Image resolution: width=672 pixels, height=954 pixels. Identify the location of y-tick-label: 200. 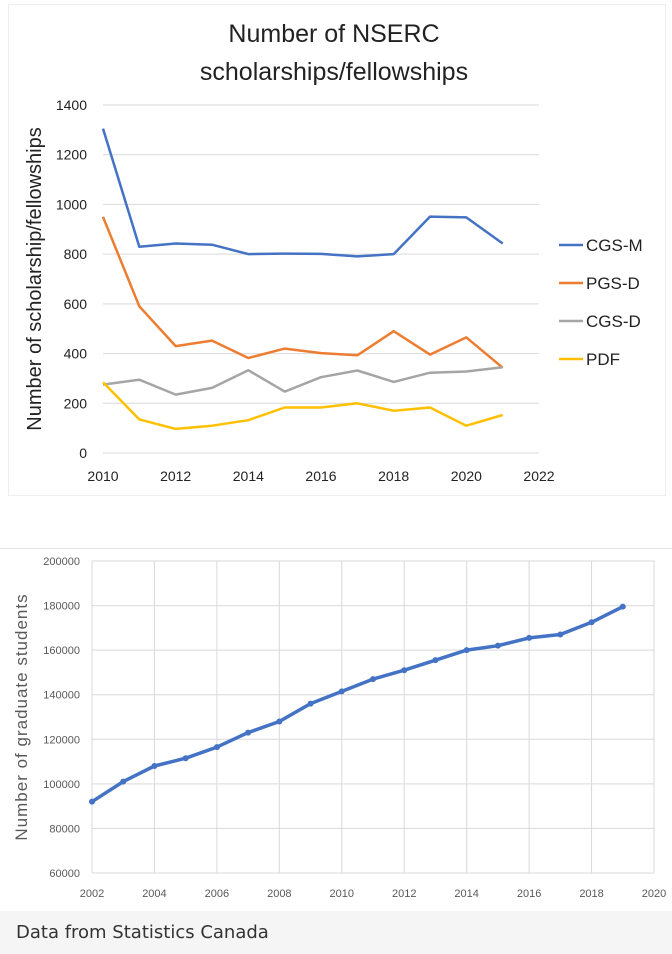
(76, 403).